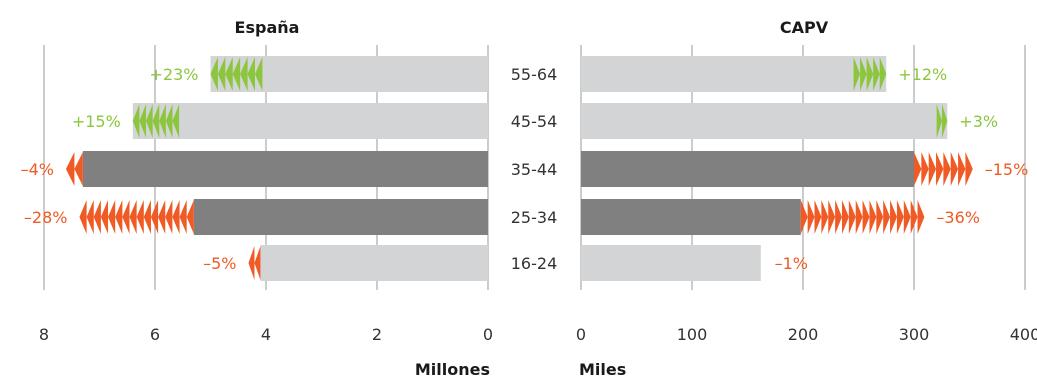 The image size is (1037, 377). I want to click on left-tick-label: 2, so click(377, 334).